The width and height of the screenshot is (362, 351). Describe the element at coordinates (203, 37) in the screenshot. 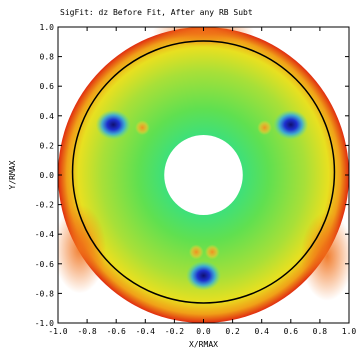

I see `annulus-top-warm` at that location.